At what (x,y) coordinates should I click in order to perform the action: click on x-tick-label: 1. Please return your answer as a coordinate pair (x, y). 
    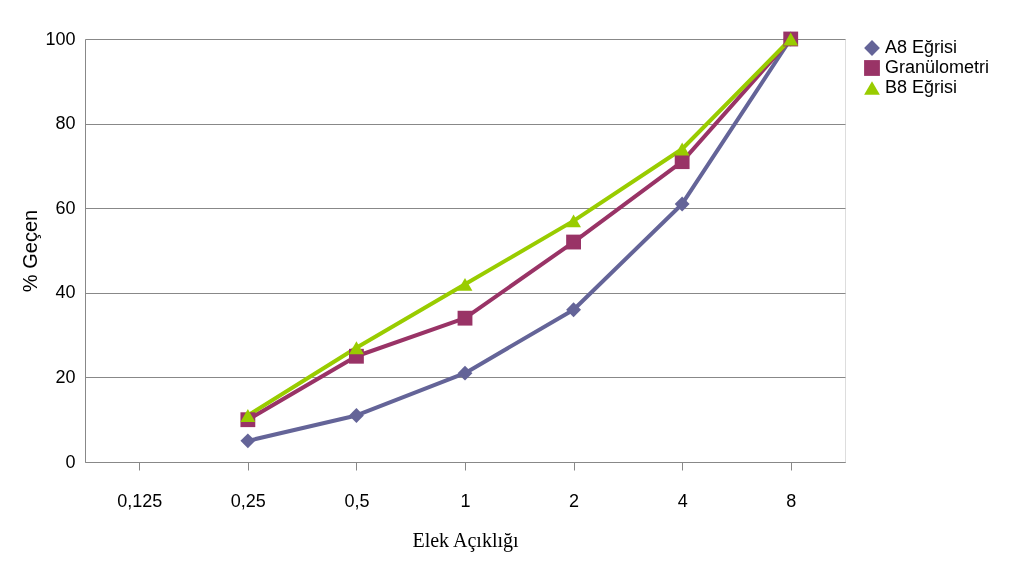
    Looking at the image, I should click on (465, 500).